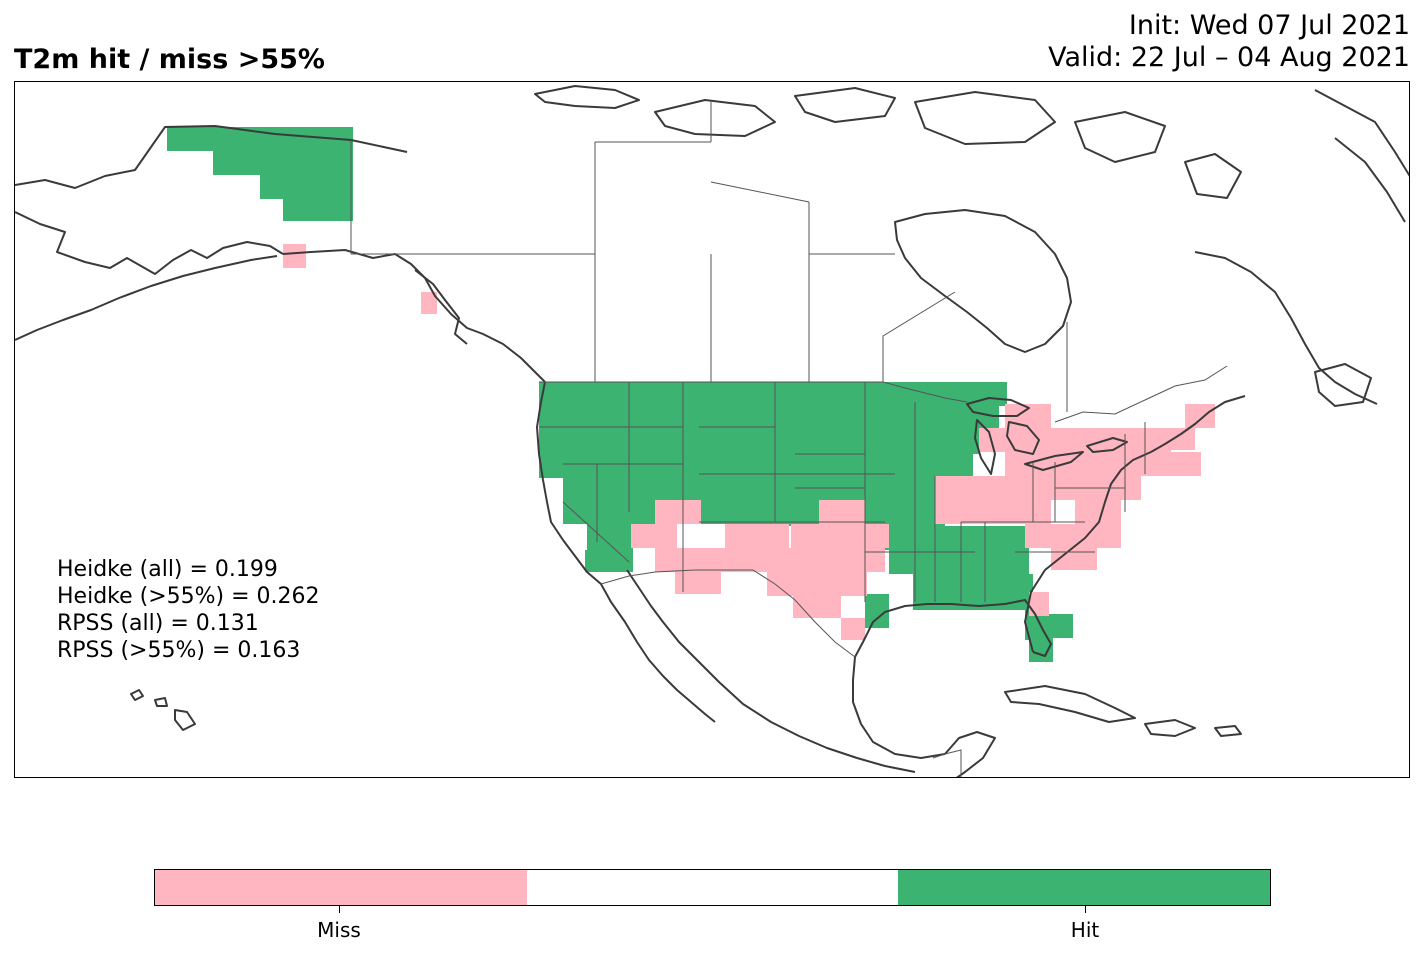  What do you see at coordinates (179, 650) in the screenshot?
I see `rpss-55: RPSS (>55%) = 0.163` at bounding box center [179, 650].